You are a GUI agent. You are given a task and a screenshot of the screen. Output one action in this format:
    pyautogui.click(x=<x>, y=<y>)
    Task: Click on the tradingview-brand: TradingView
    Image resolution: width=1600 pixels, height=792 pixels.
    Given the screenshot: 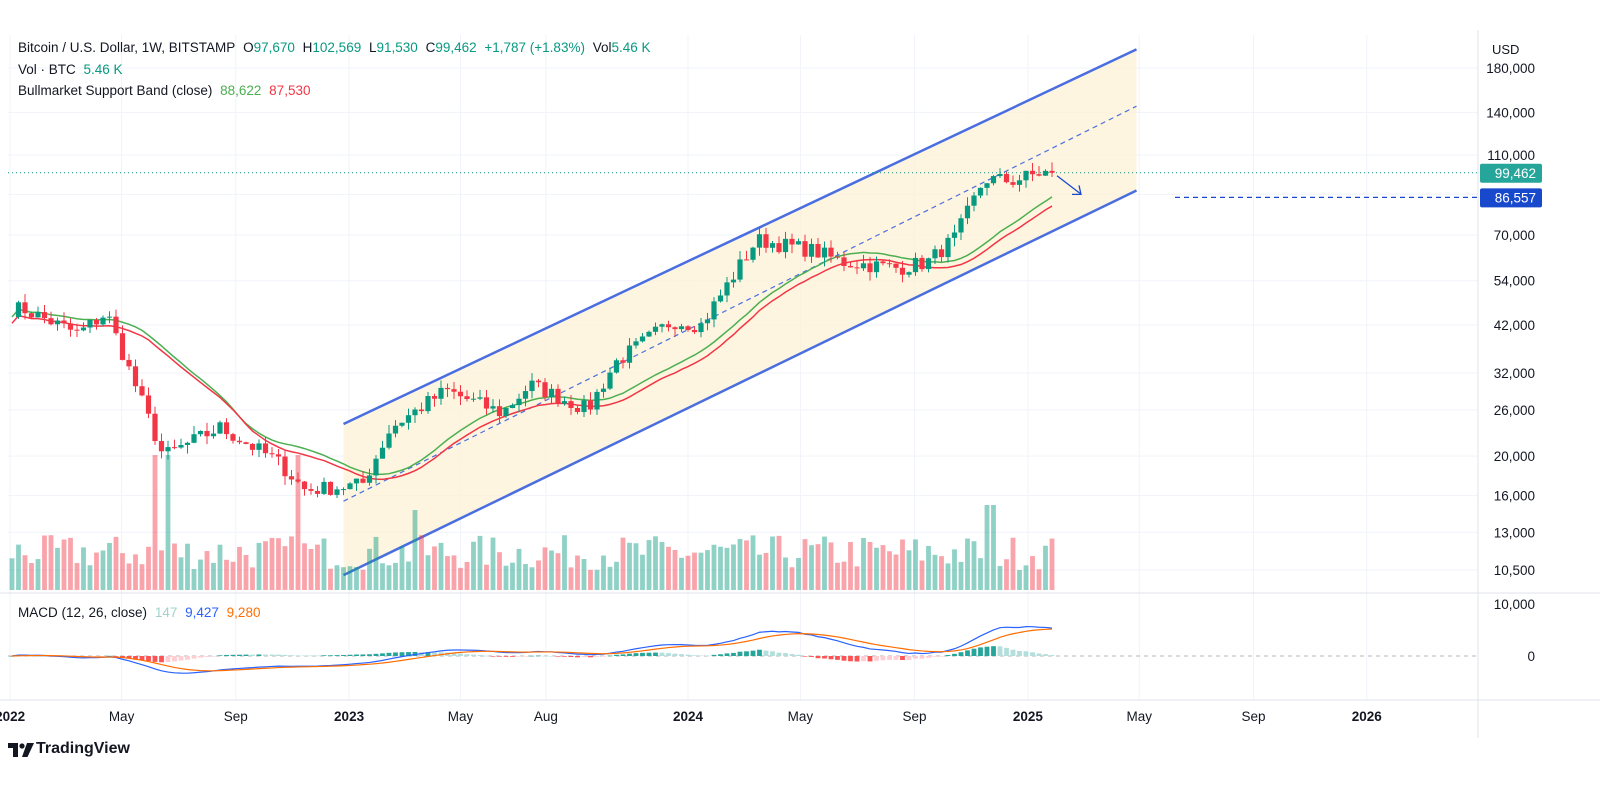 What is the action you would take?
    pyautogui.click(x=83, y=748)
    